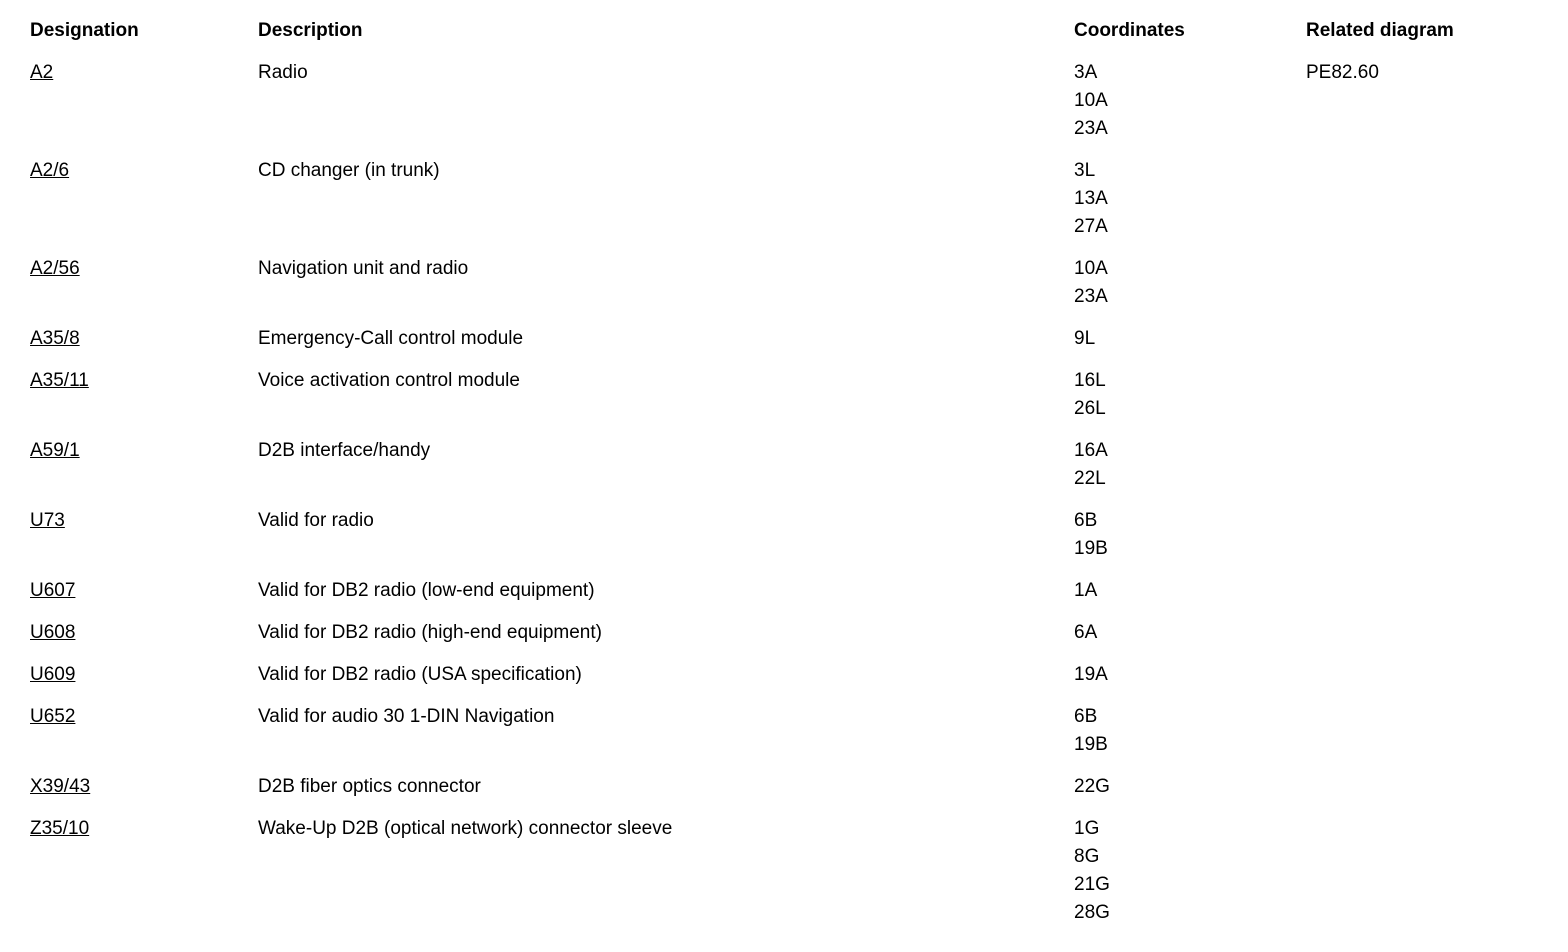 This screenshot has height=952, width=1568. Describe the element at coordinates (369, 786) in the screenshot. I see `description-cell: D2B fiber optics connector` at that location.